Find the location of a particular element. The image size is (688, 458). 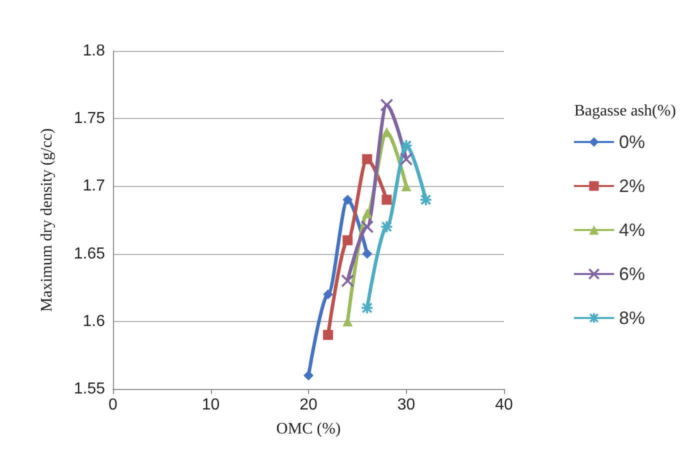

legend-label: 6% is located at coordinates (631, 274).